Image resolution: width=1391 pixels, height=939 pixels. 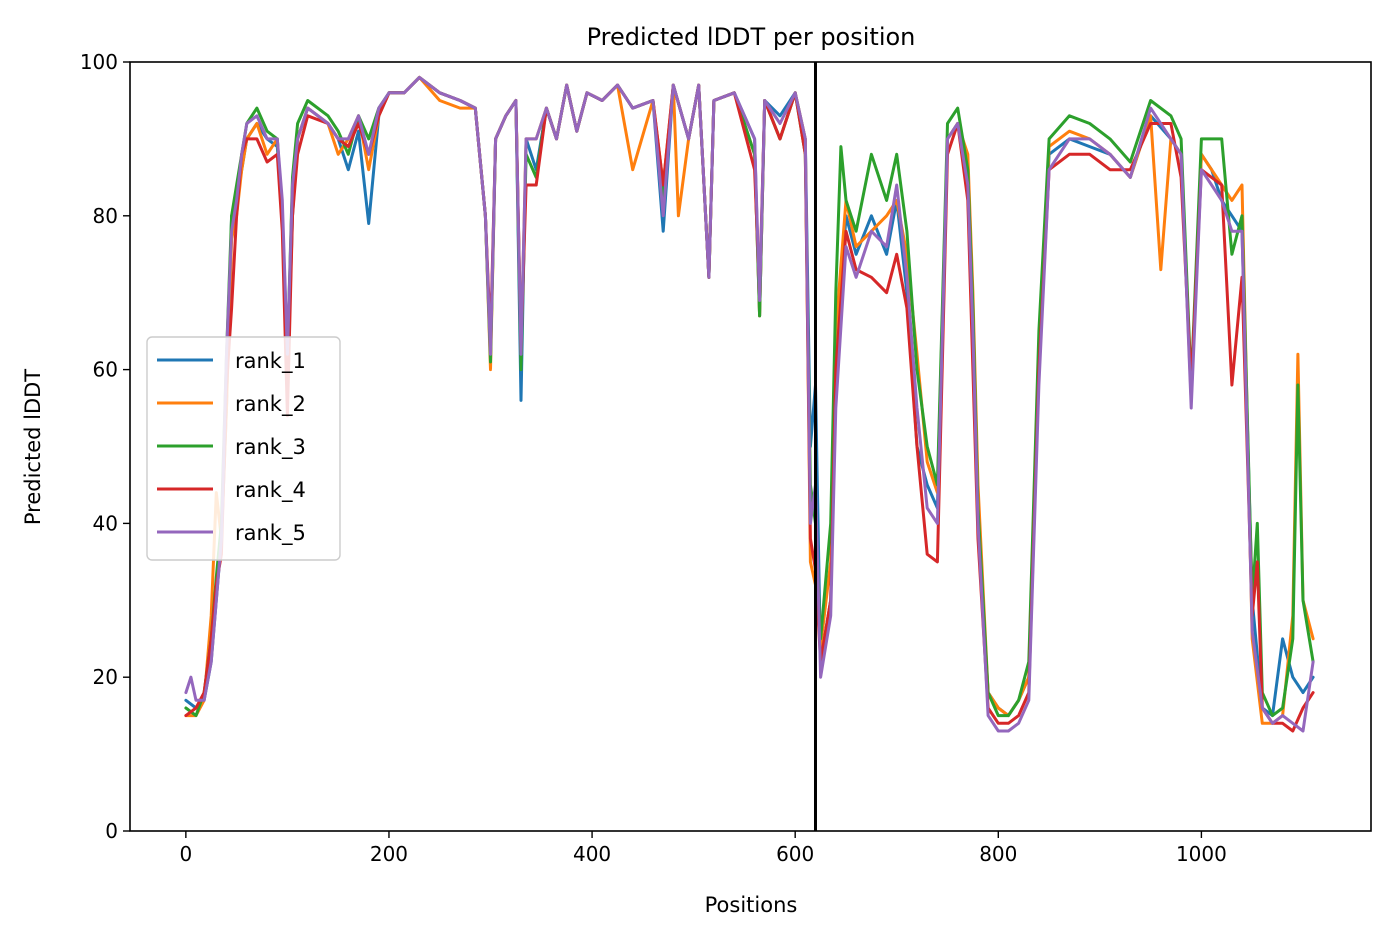 I want to click on y-tick-label: 0, so click(x=111, y=831).